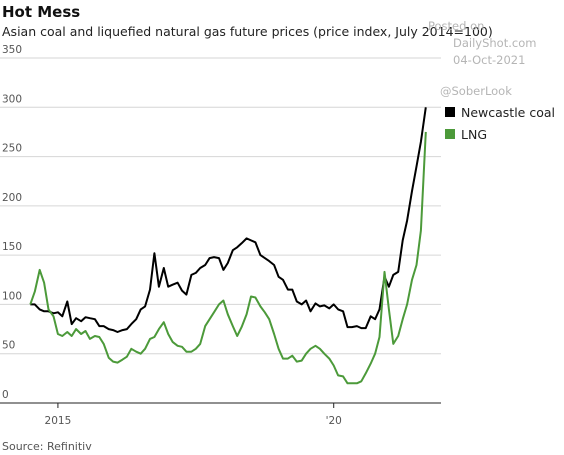  I want to click on y-tick-label: 350, so click(12, 50).